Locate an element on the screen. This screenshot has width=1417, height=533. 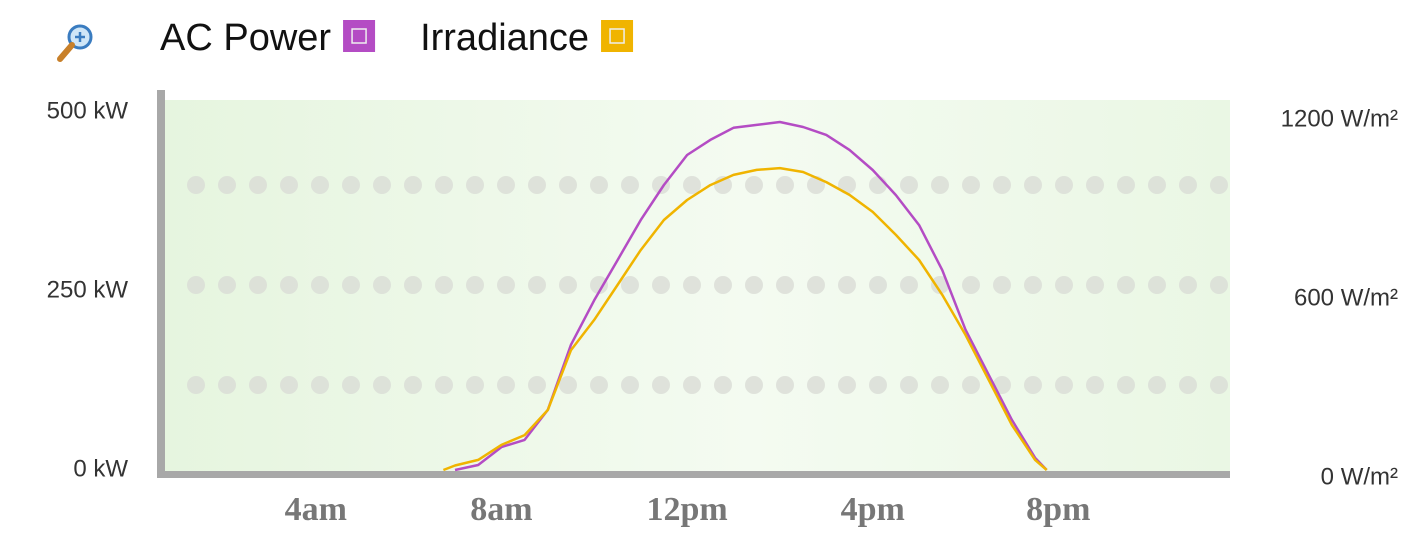
zoom-icon is located at coordinates (75, 43).